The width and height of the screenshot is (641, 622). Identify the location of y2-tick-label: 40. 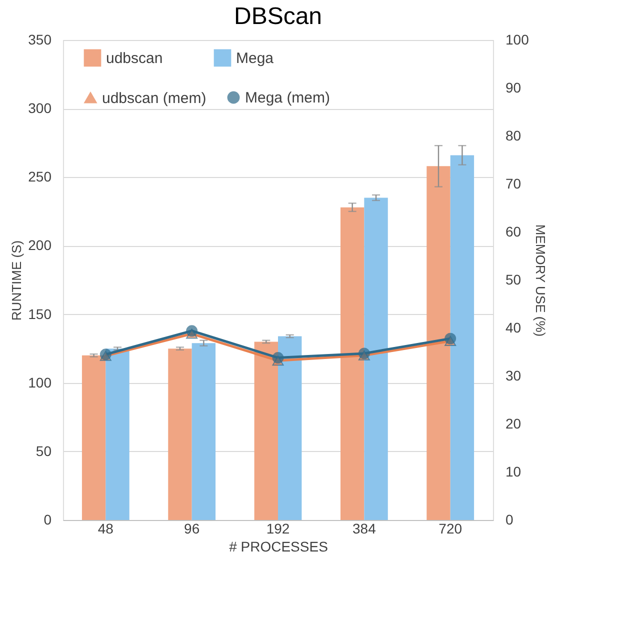
(514, 328).